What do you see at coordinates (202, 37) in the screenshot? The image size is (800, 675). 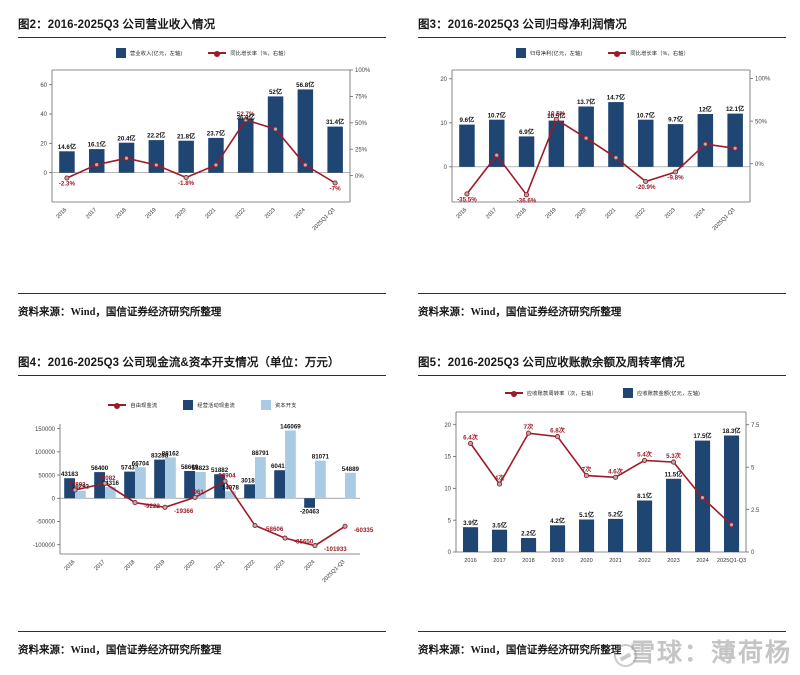 I see `fig2-top-rule` at bounding box center [202, 37].